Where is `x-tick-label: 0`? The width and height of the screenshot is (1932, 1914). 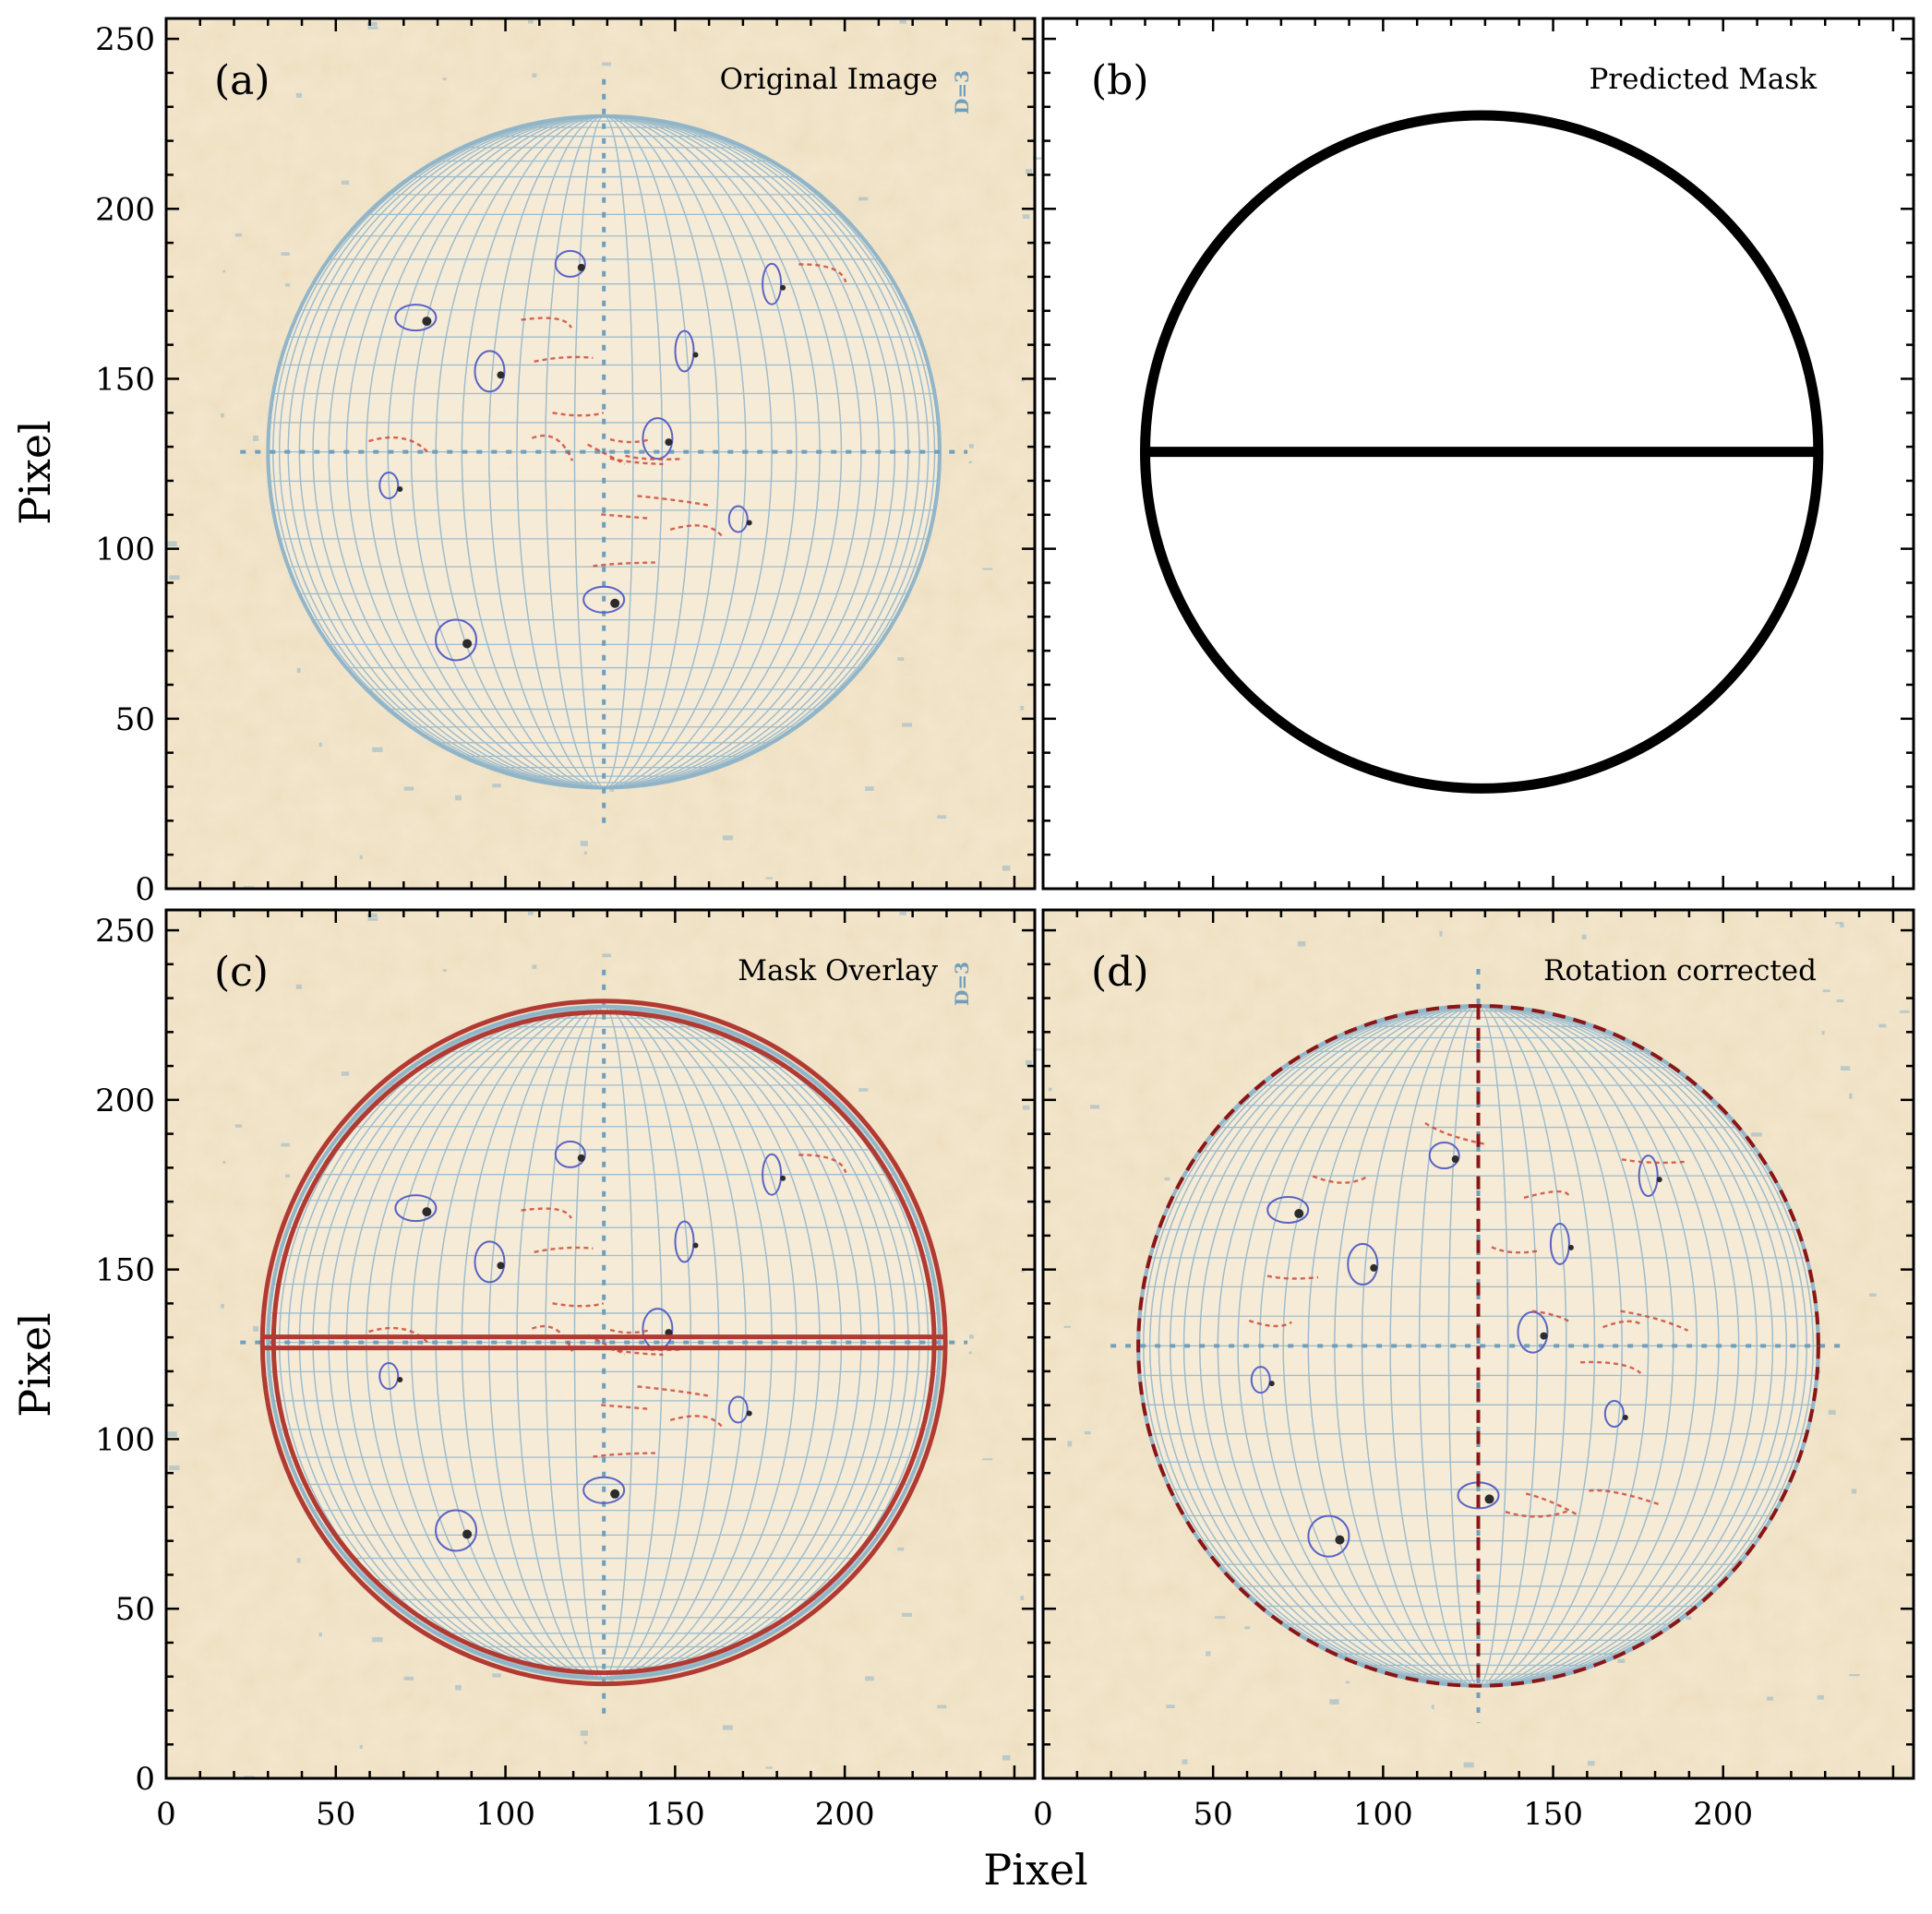
x-tick-label: 0 is located at coordinates (166, 1814).